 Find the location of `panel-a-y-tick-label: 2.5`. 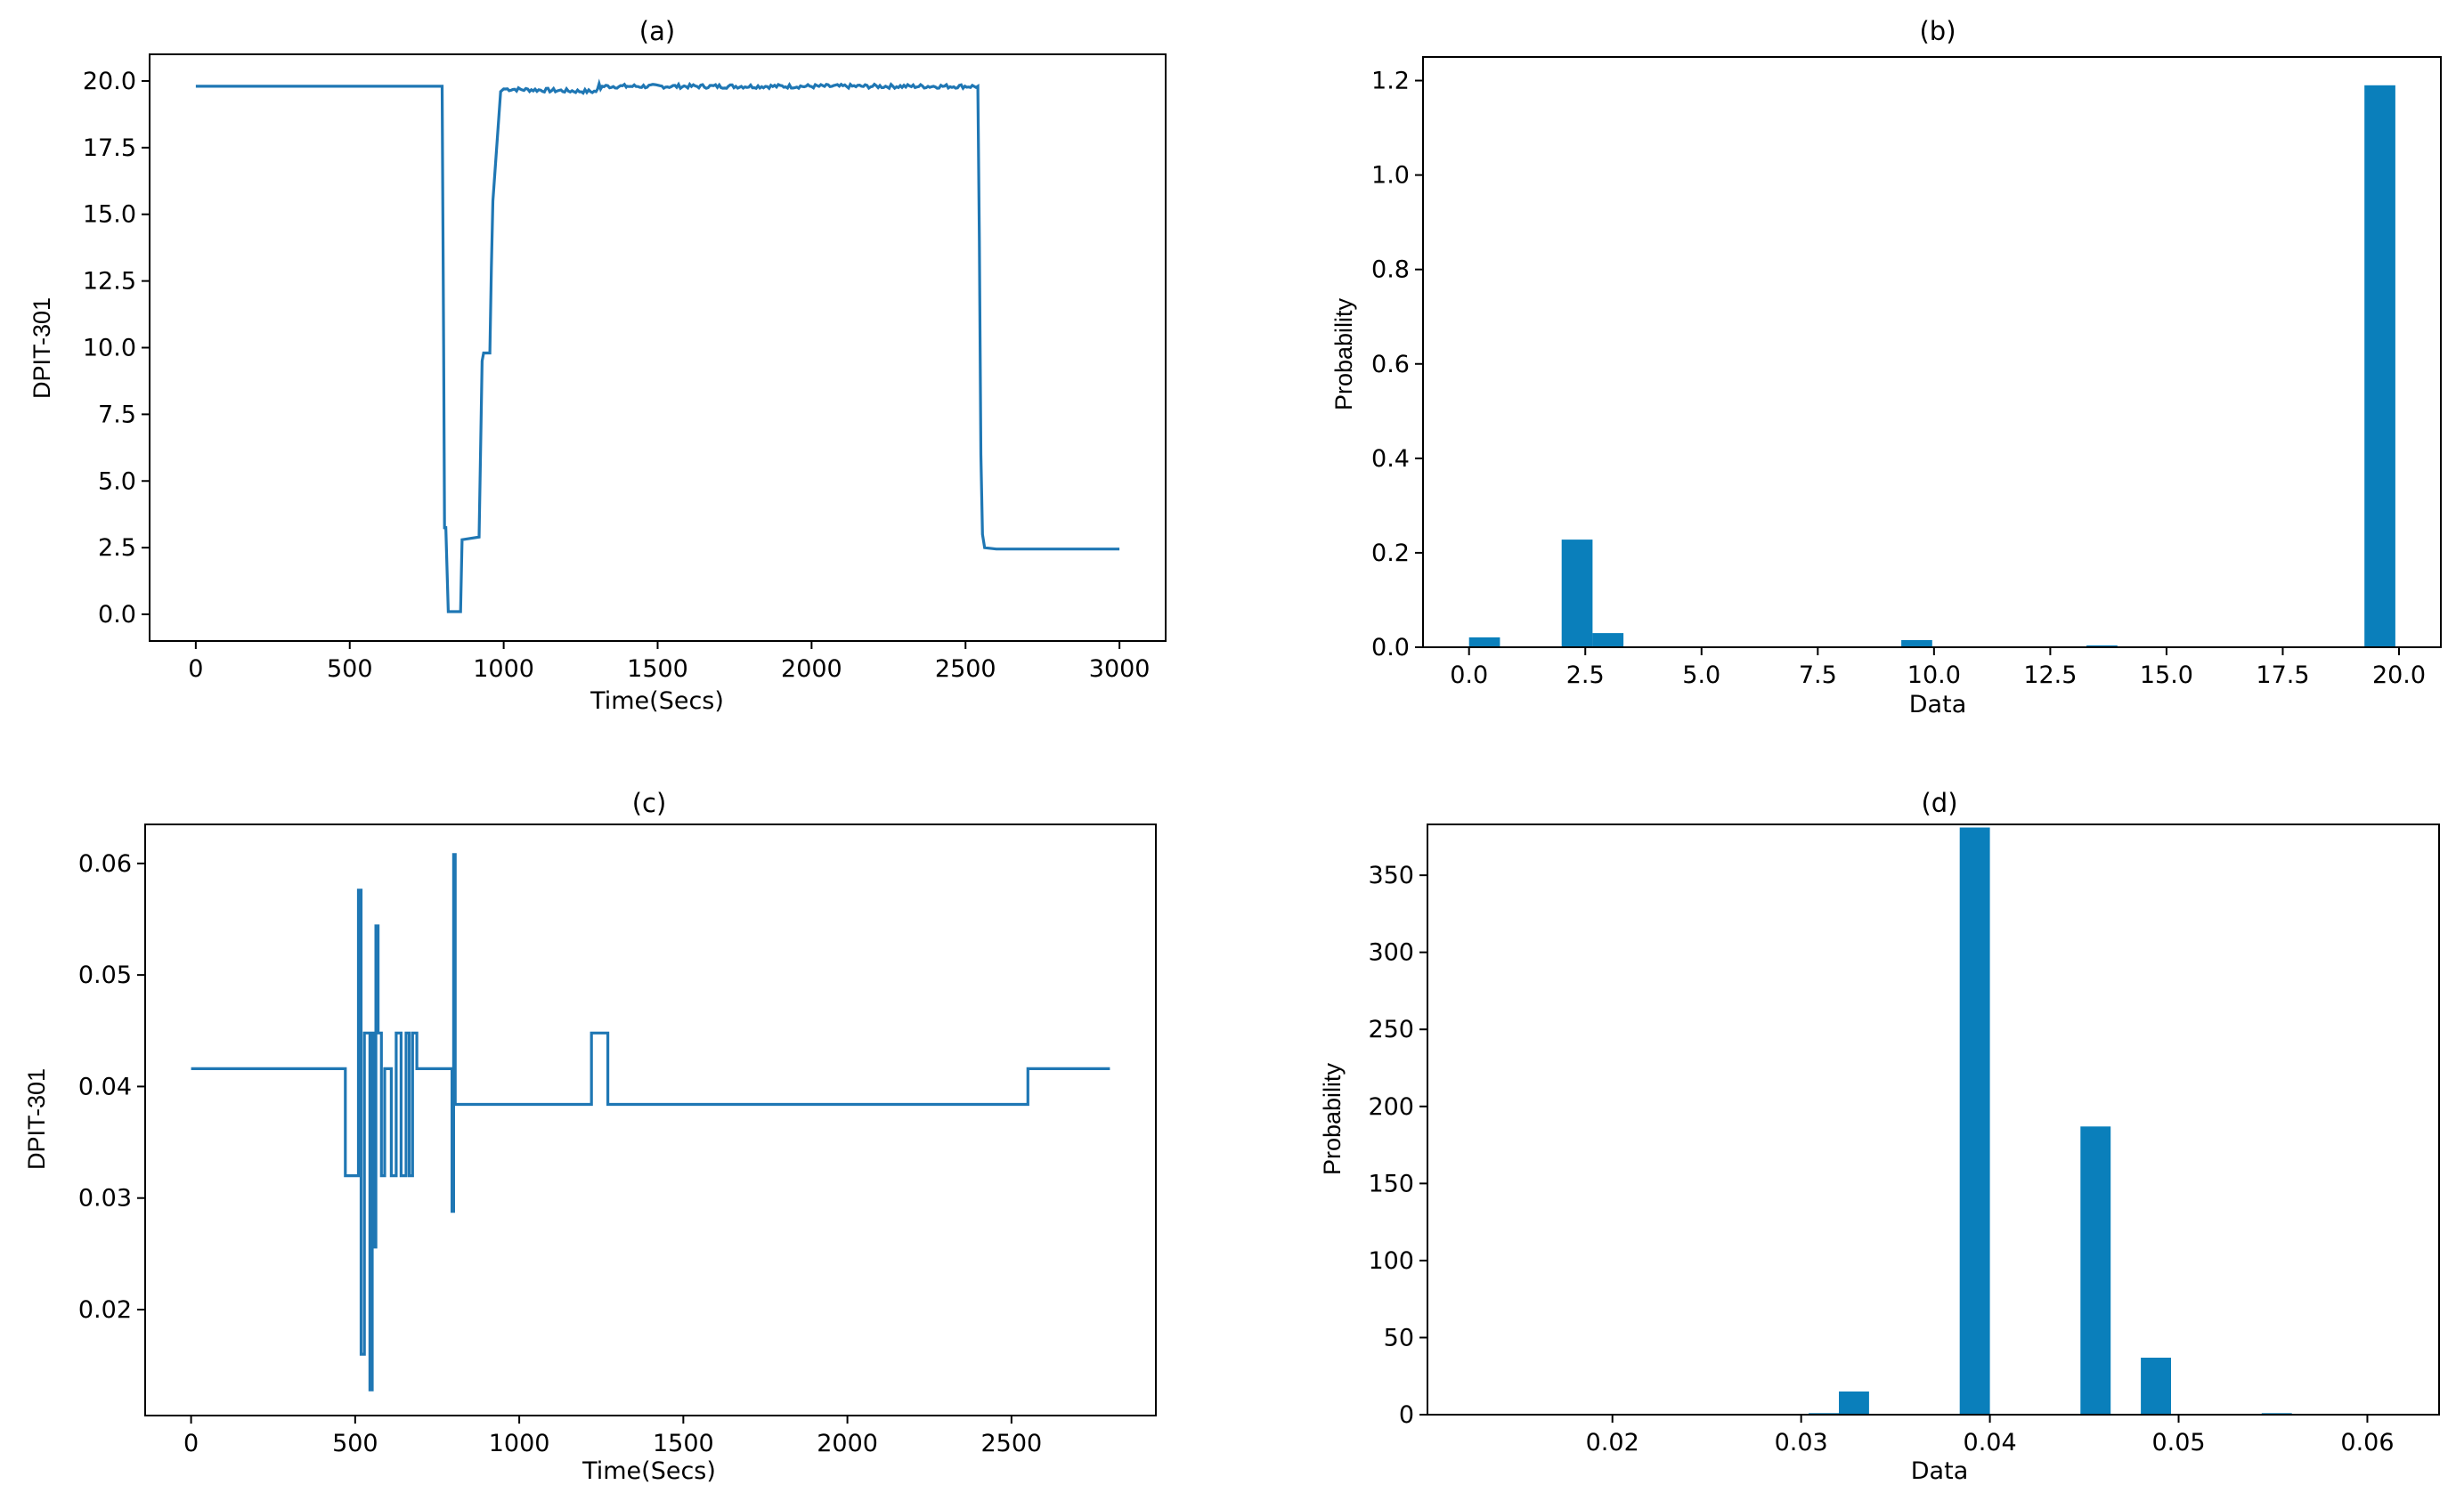

panel-a-y-tick-label: 2.5 is located at coordinates (117, 548).